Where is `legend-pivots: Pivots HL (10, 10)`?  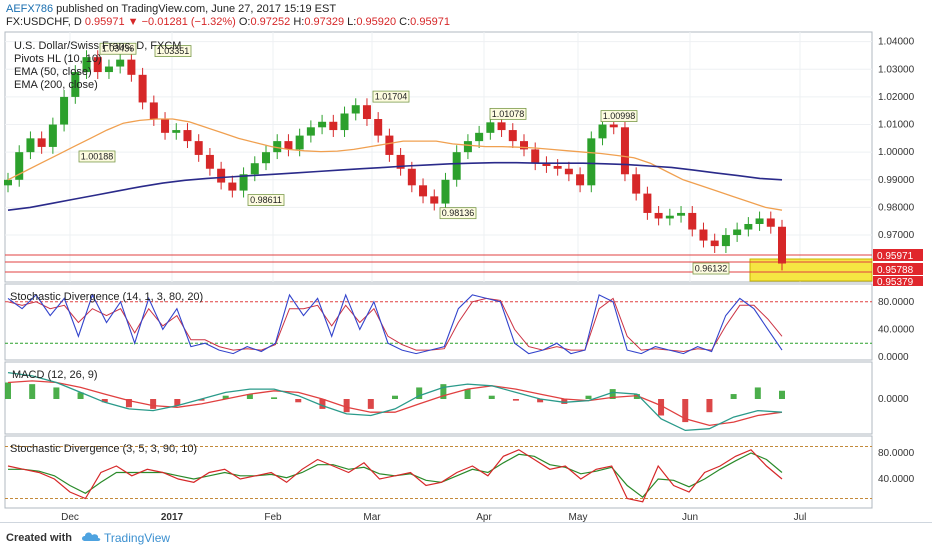
legend-pivots: Pivots HL (10, 10) is located at coordinates (58, 59).